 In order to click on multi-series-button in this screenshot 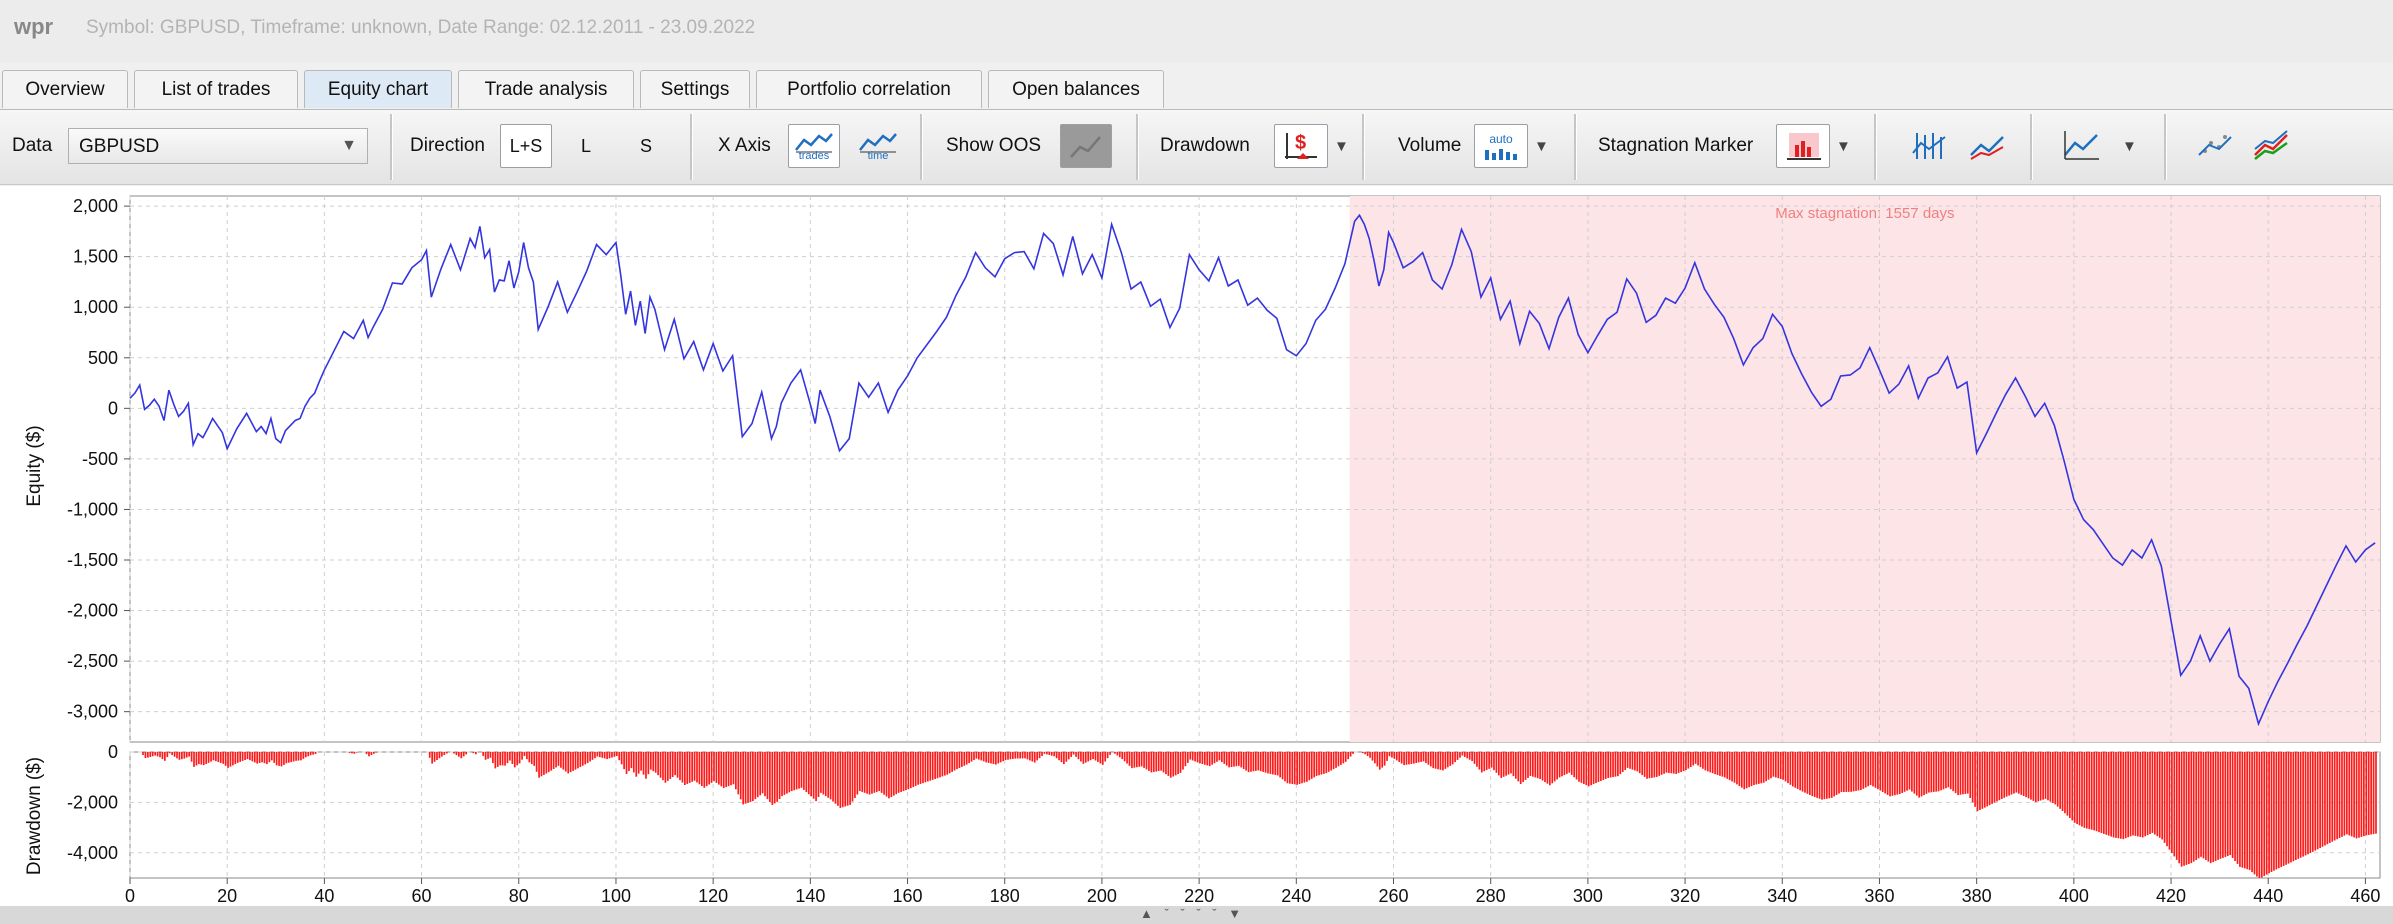, I will do `click(2271, 146)`.